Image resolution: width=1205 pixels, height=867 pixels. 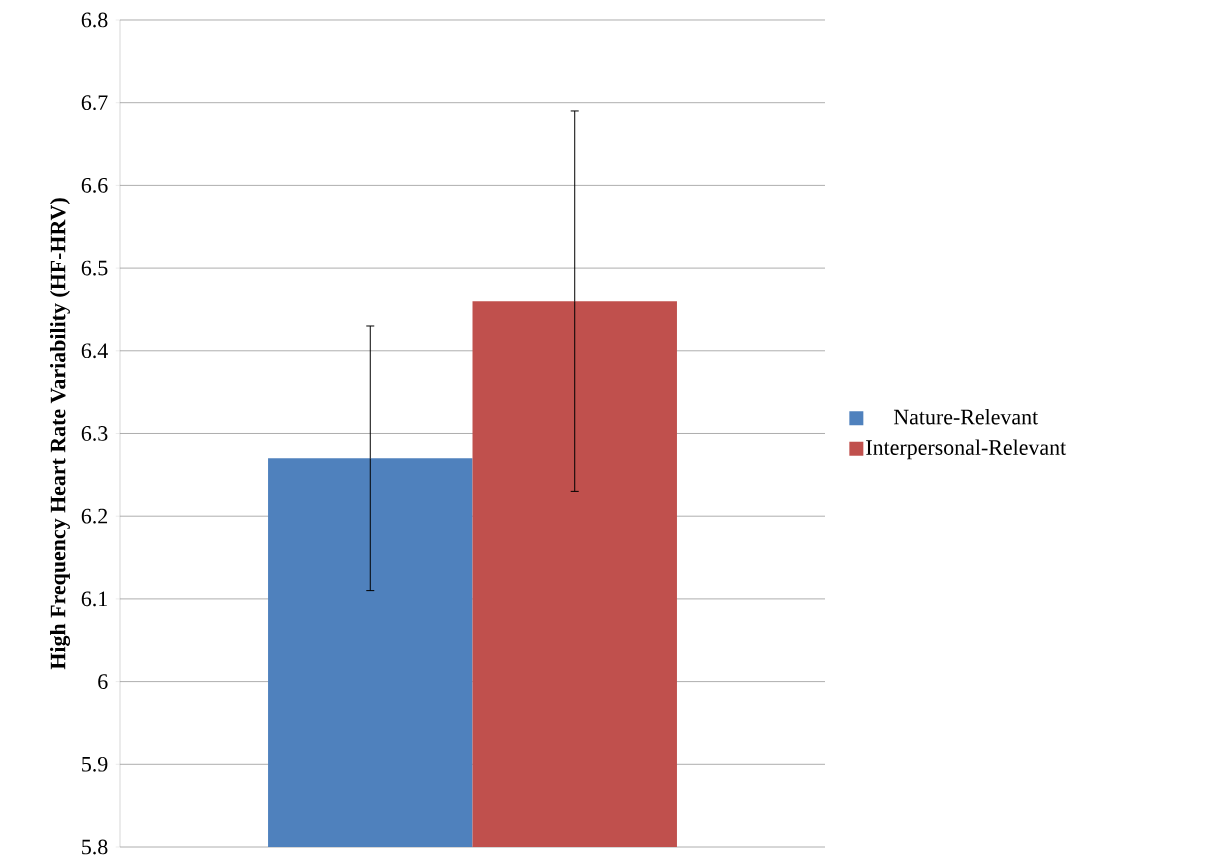 What do you see at coordinates (94, 20) in the screenshot?
I see `y-tick-label: 6.8` at bounding box center [94, 20].